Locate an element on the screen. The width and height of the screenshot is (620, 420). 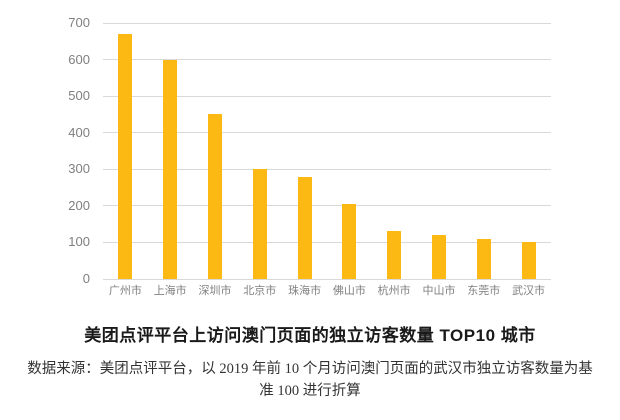
x-axis: 广州市 上海市 深圳市 北京市 珠海市 佛山市 杭州市 中山市 东莞市 武汉市 is located at coordinates (327, 291).